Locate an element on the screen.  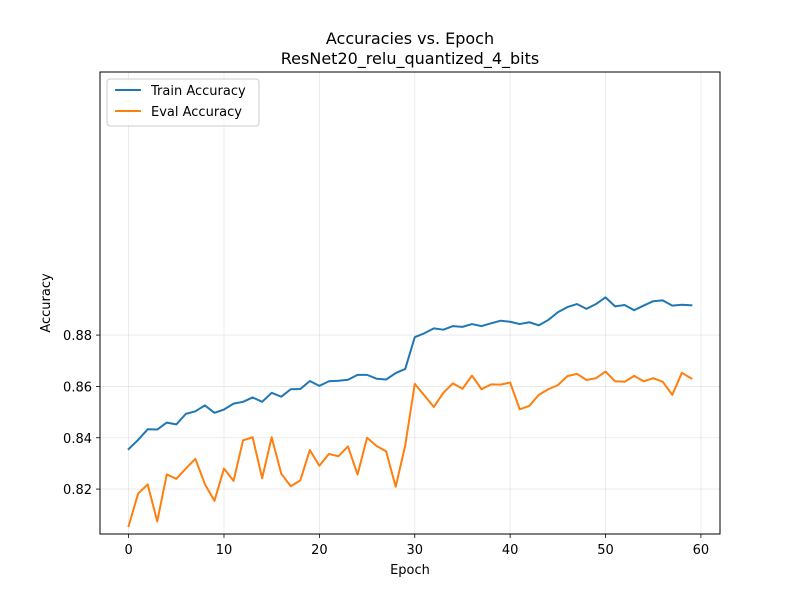
x-tick-label: 50 is located at coordinates (605, 550).